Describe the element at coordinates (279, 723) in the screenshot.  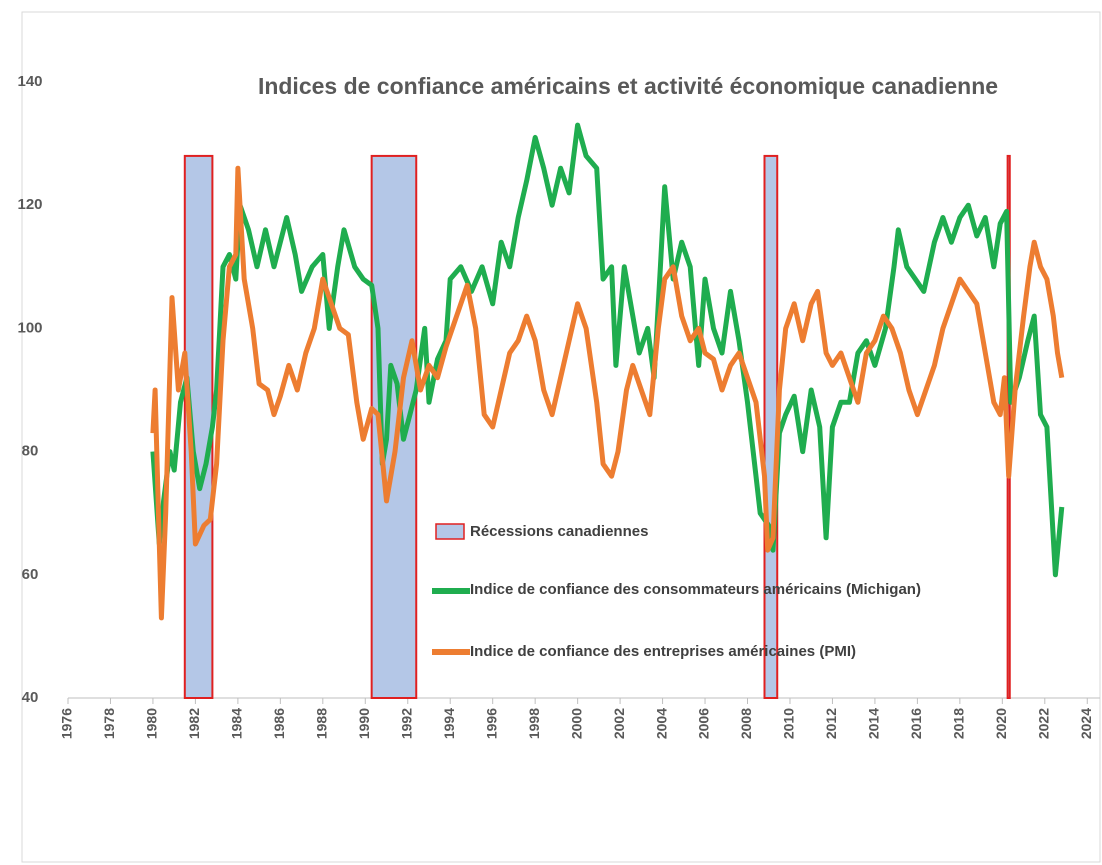
I see `x-tick-label: 1986` at that location.